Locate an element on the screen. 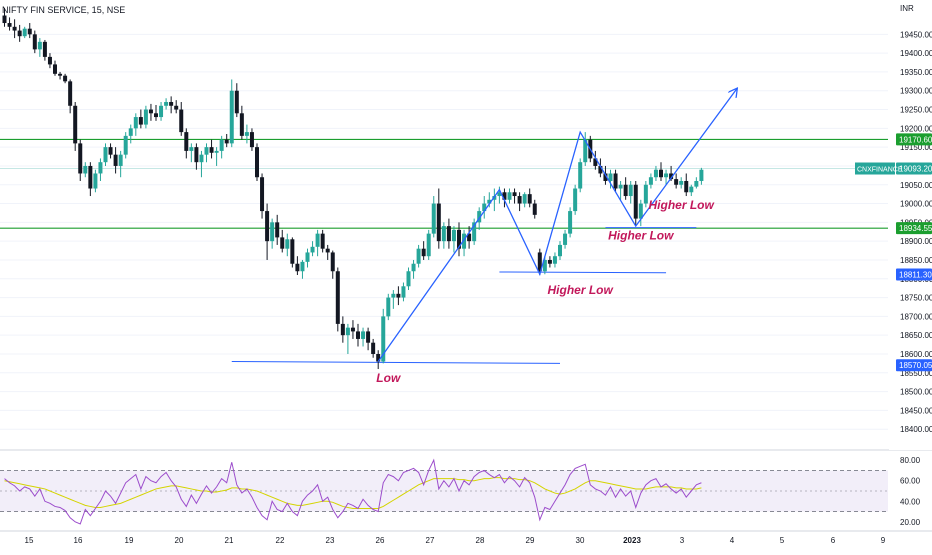 Image resolution: width=932 pixels, height=555 pixels. time-tick-label: 5 is located at coordinates (782, 540).